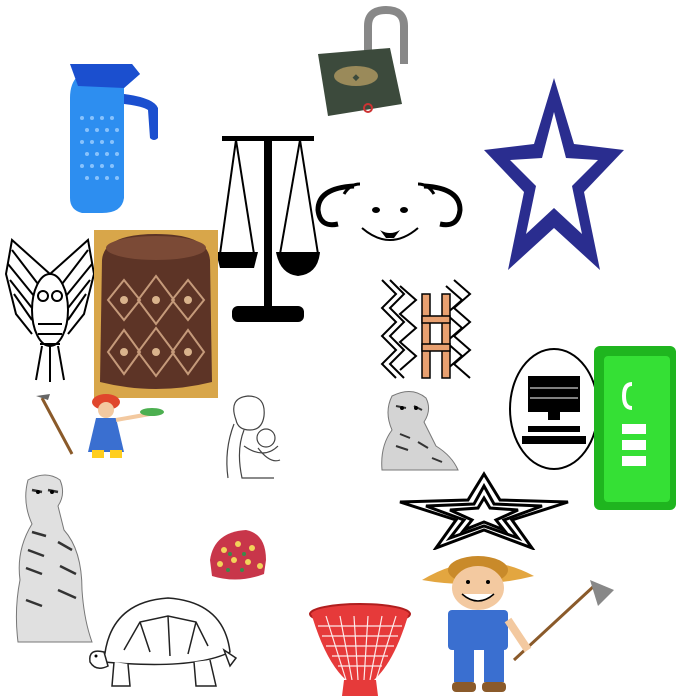  What do you see at coordinates (426, 329) in the screenshot?
I see `ladder-pattern` at bounding box center [426, 329].